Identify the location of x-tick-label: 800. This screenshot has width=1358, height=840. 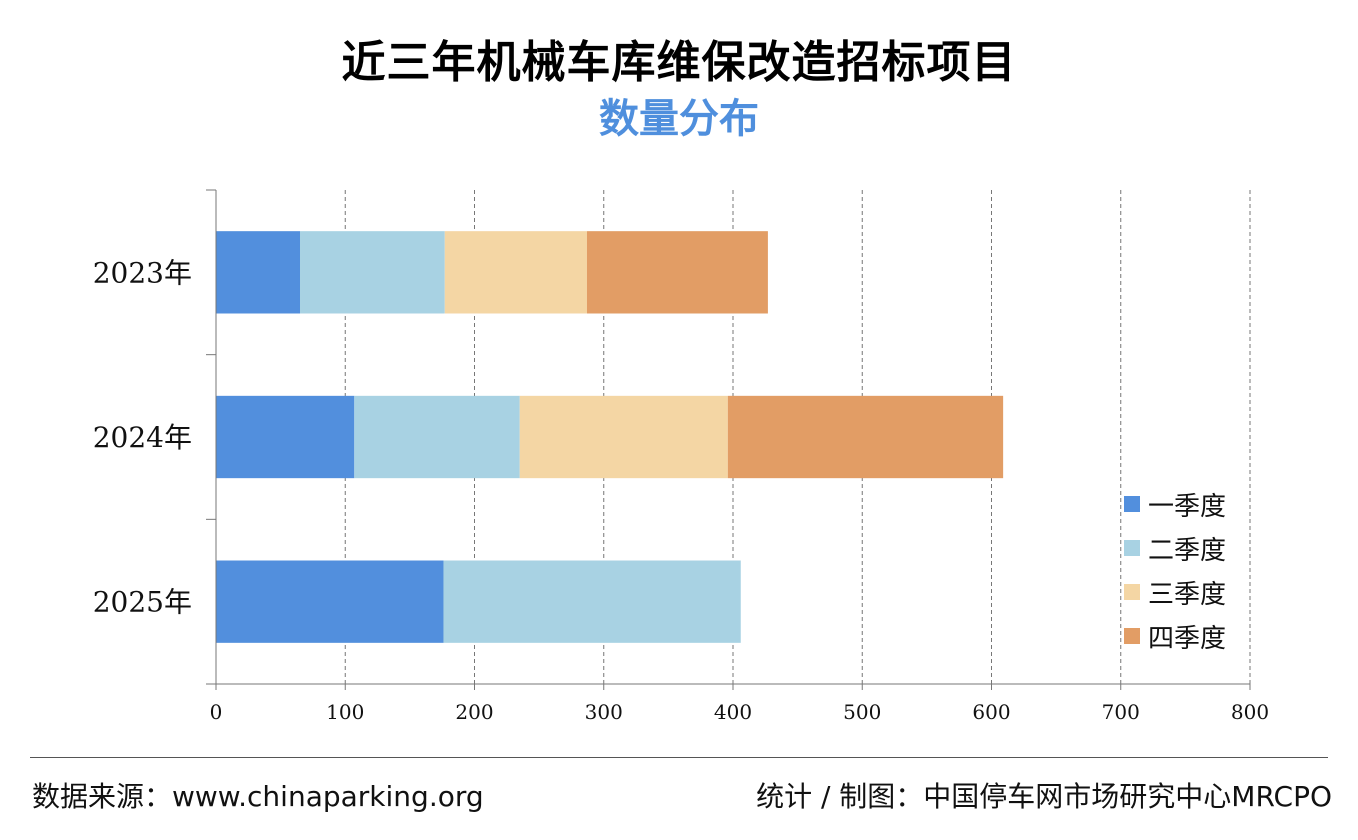
(1250, 712).